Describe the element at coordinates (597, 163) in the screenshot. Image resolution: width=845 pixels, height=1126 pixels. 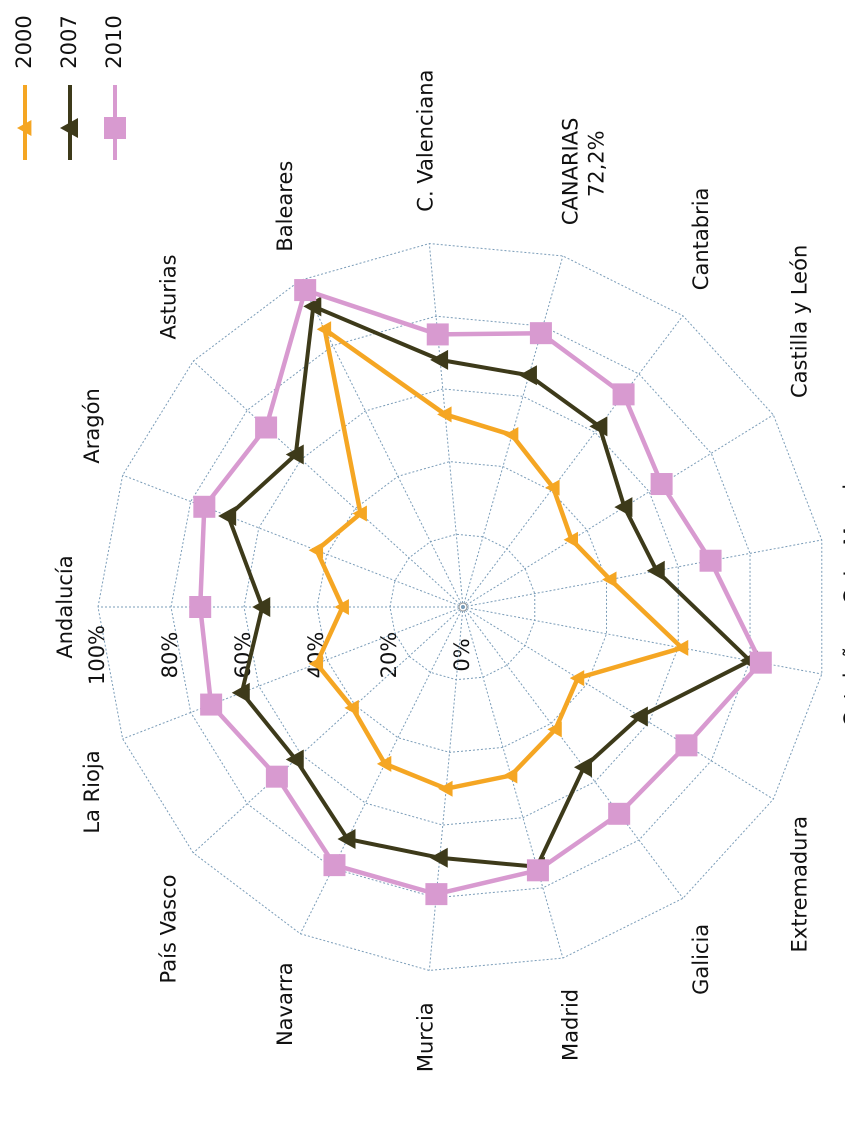
I see `annotation: 72,2%` at that location.